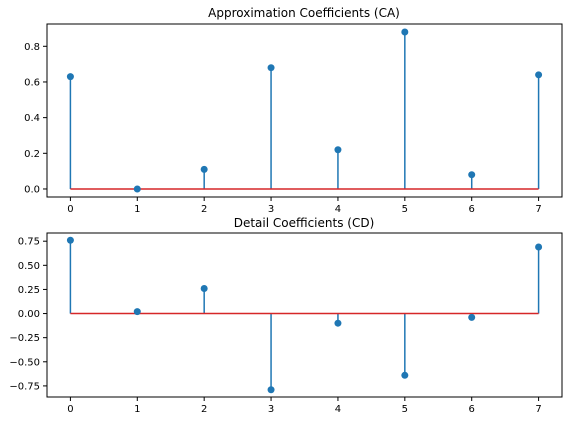 The image size is (568, 424). What do you see at coordinates (29, 242) in the screenshot?
I see `y-tick-label: 0.75` at bounding box center [29, 242].